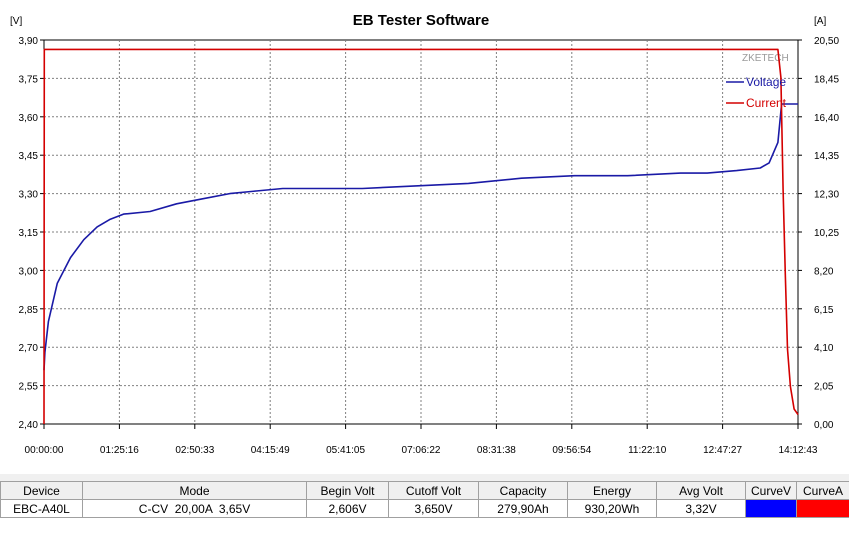  Describe the element at coordinates (433, 490) in the screenshot. I see `header-cutoff-volt: Cutoff Volt` at that location.